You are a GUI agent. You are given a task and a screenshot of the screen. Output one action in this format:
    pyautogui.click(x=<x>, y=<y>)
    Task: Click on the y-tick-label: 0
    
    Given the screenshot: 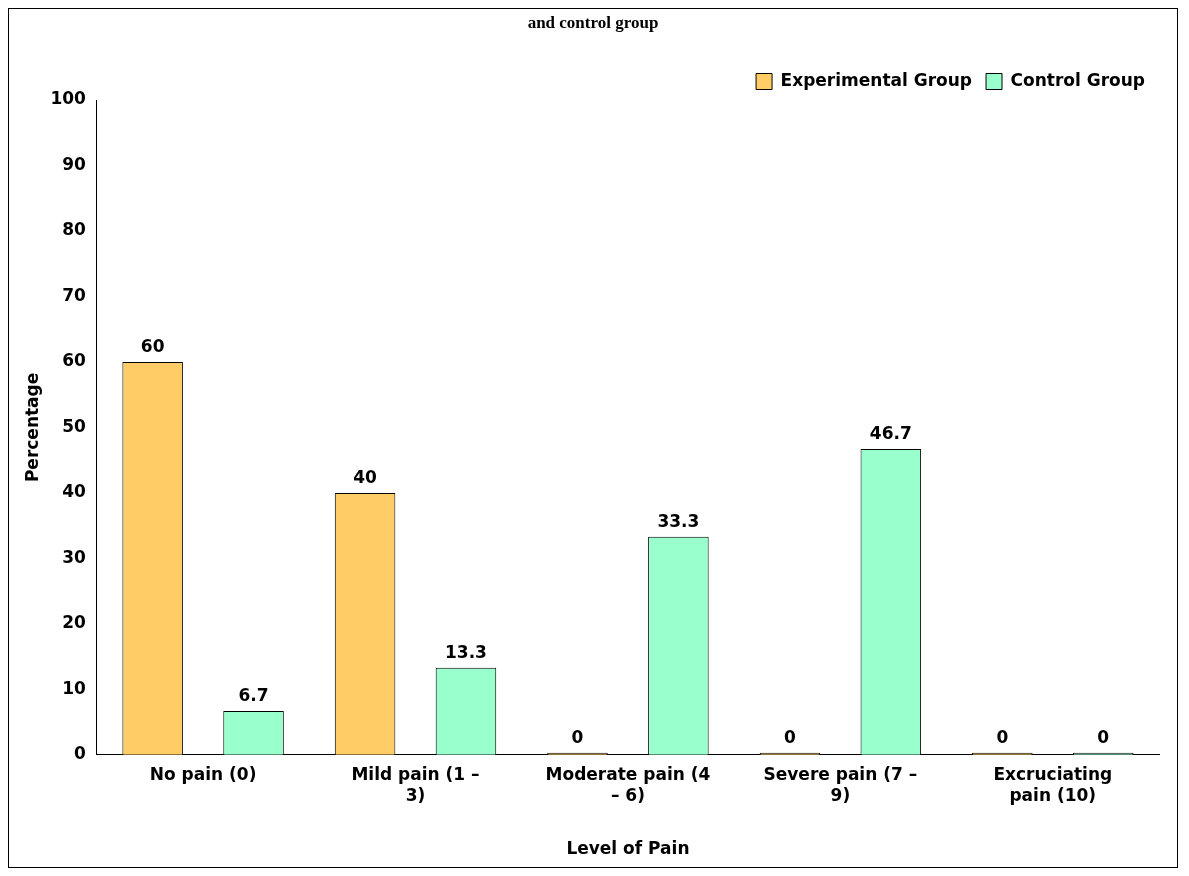 What is the action you would take?
    pyautogui.click(x=80, y=753)
    